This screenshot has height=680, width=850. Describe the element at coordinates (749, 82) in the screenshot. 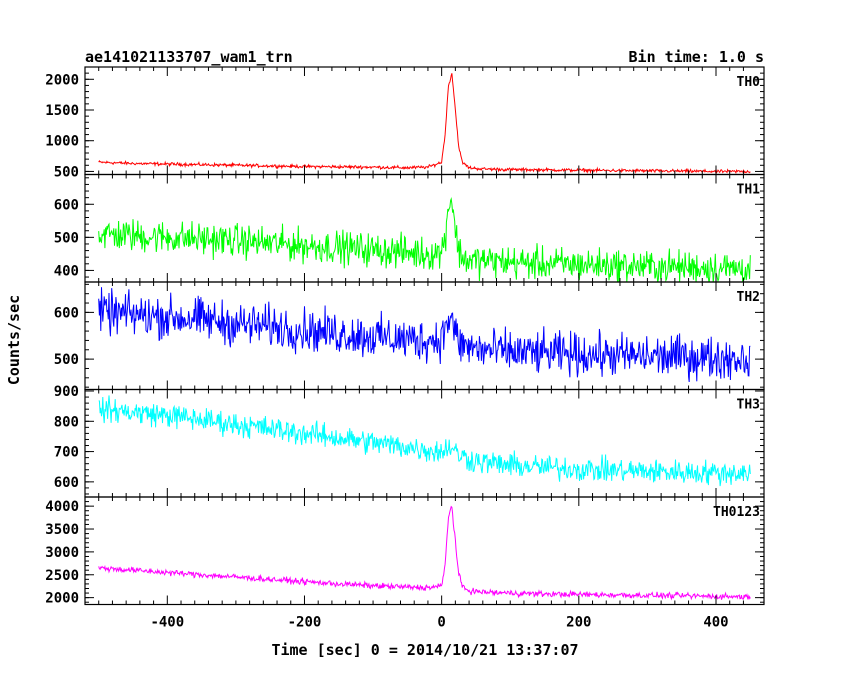

I see `panel-label-th0: TH0` at that location.